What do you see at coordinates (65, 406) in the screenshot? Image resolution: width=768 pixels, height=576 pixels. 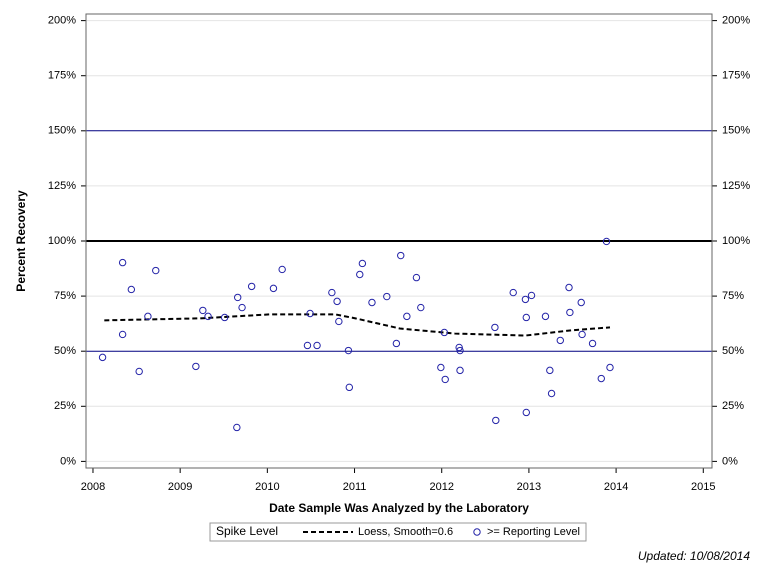 I see `y-tick-label: 25%` at bounding box center [65, 406].